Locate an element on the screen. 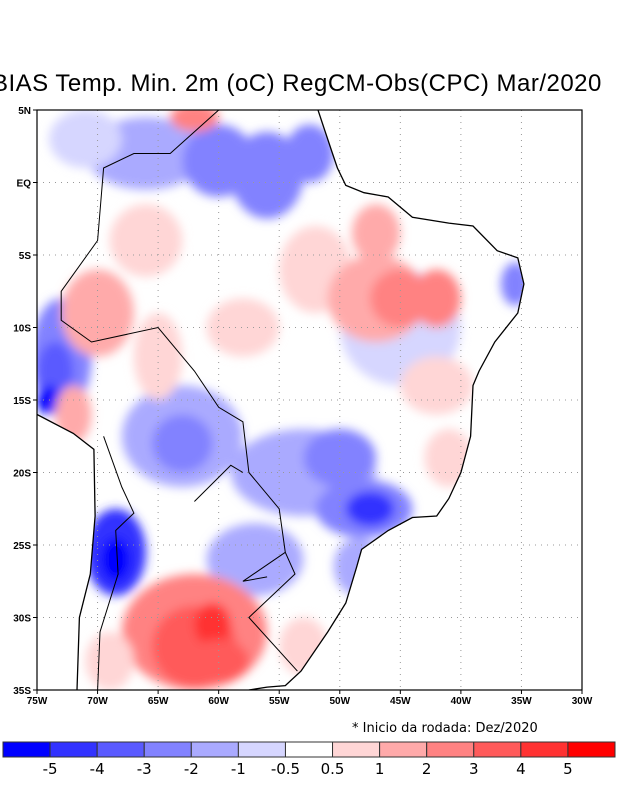 Image resolution: width=618 pixels, height=800 pixels. lon-tick-label: 55W is located at coordinates (279, 701).